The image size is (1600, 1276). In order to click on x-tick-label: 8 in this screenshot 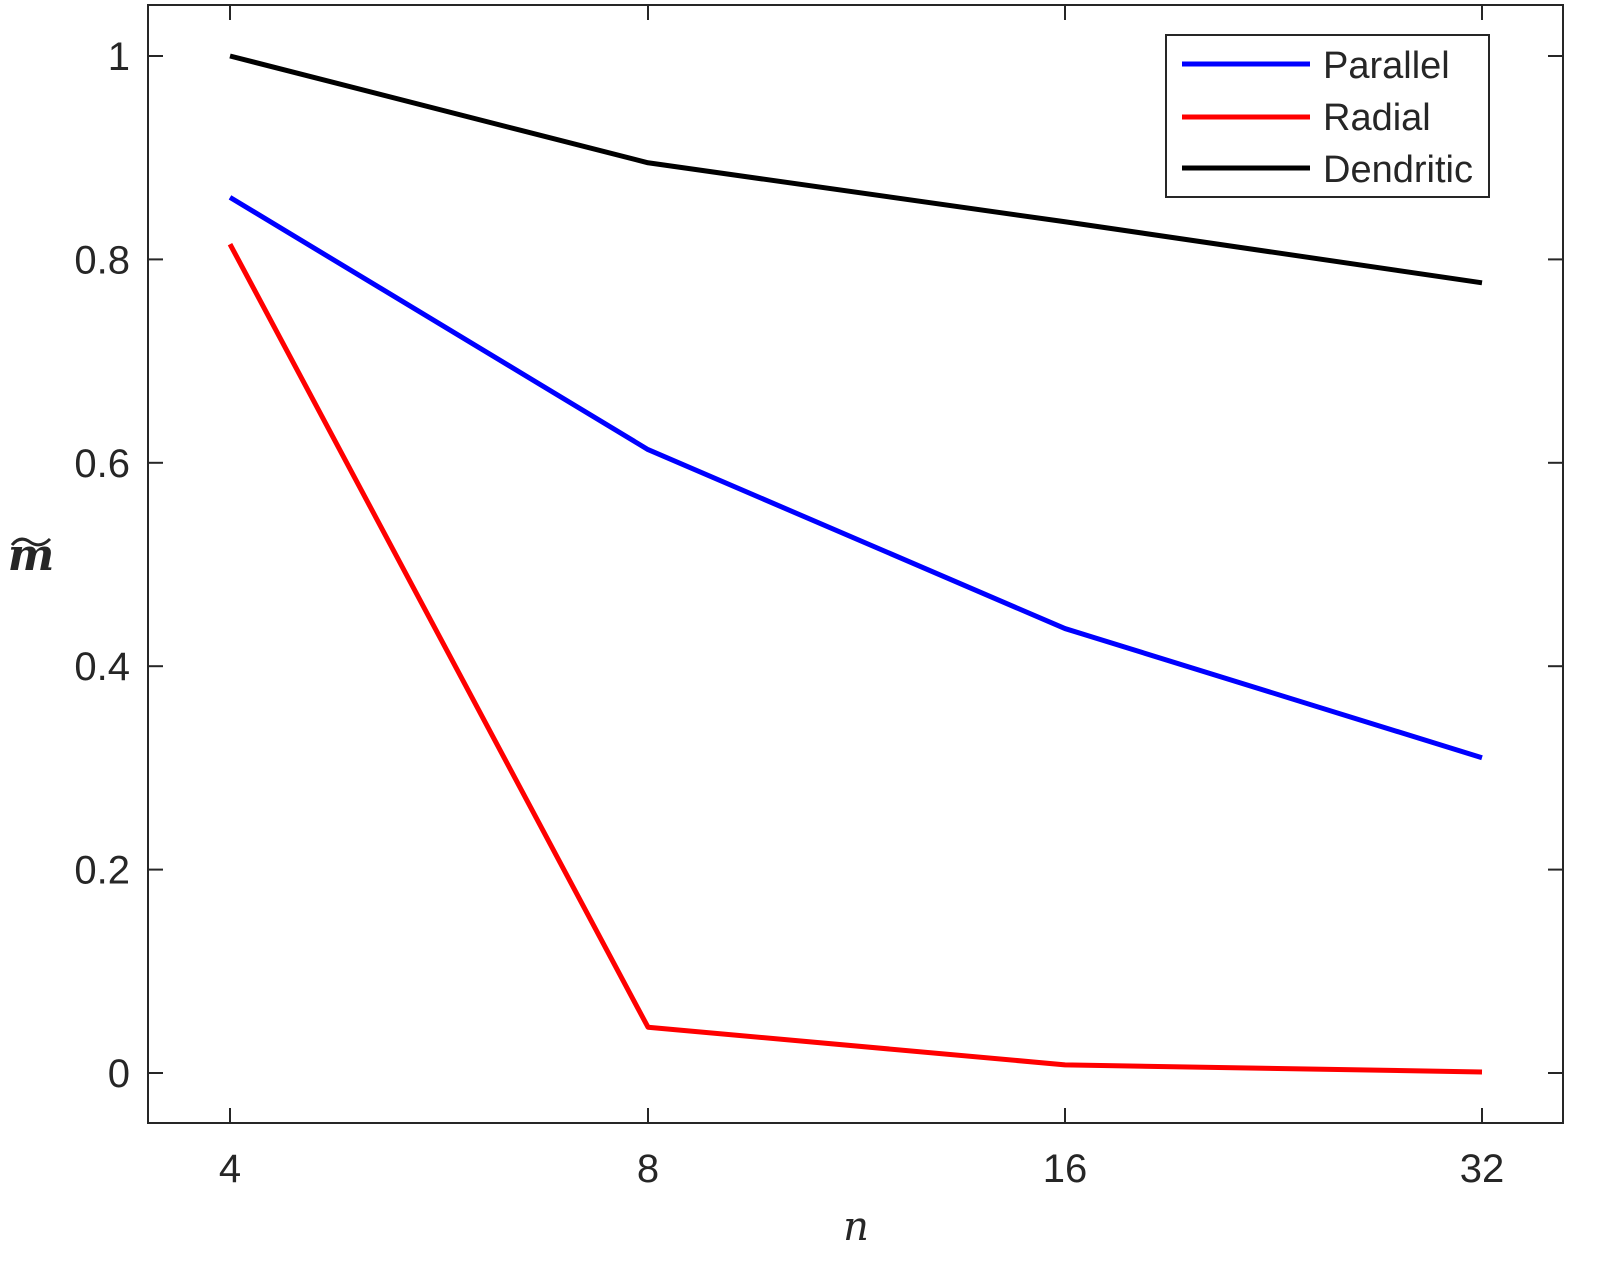, I will do `click(648, 1169)`.